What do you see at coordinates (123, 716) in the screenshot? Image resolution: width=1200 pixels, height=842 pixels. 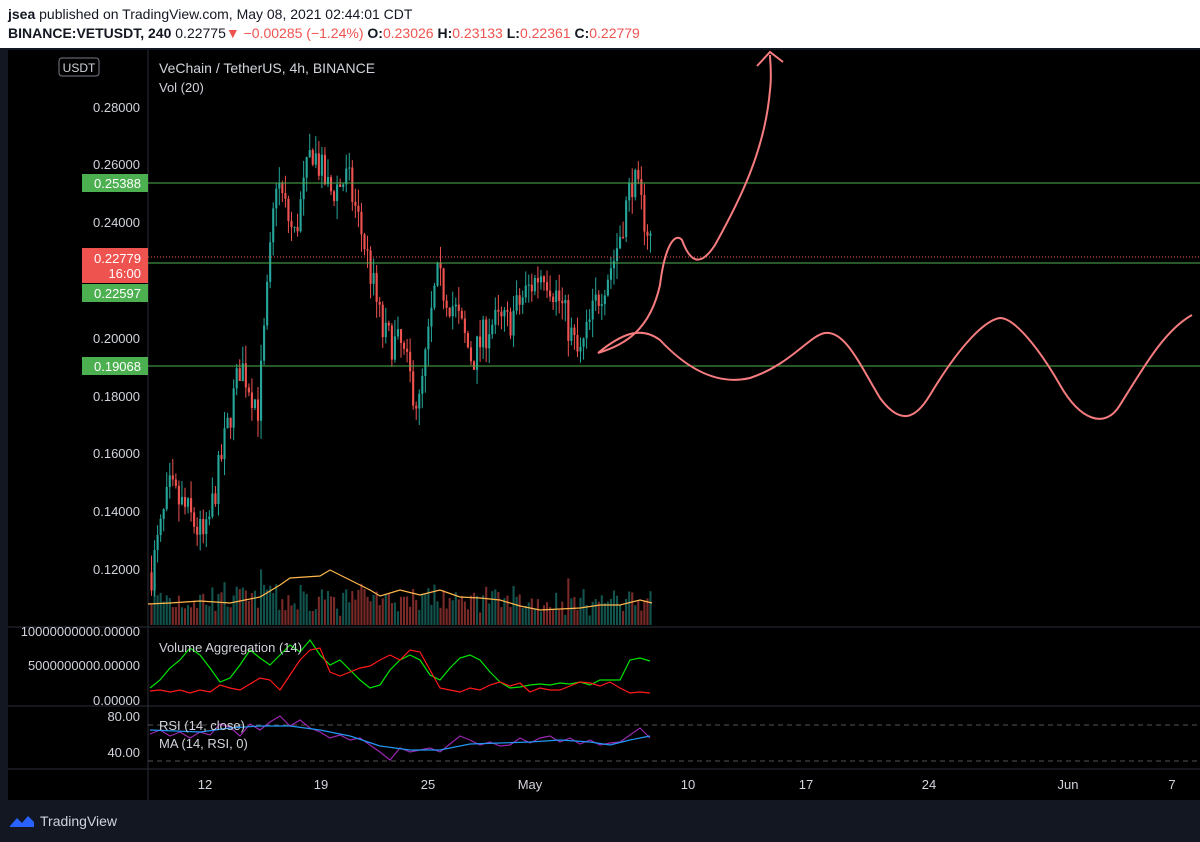 I see `rsi-y-tick: 80.00` at bounding box center [123, 716].